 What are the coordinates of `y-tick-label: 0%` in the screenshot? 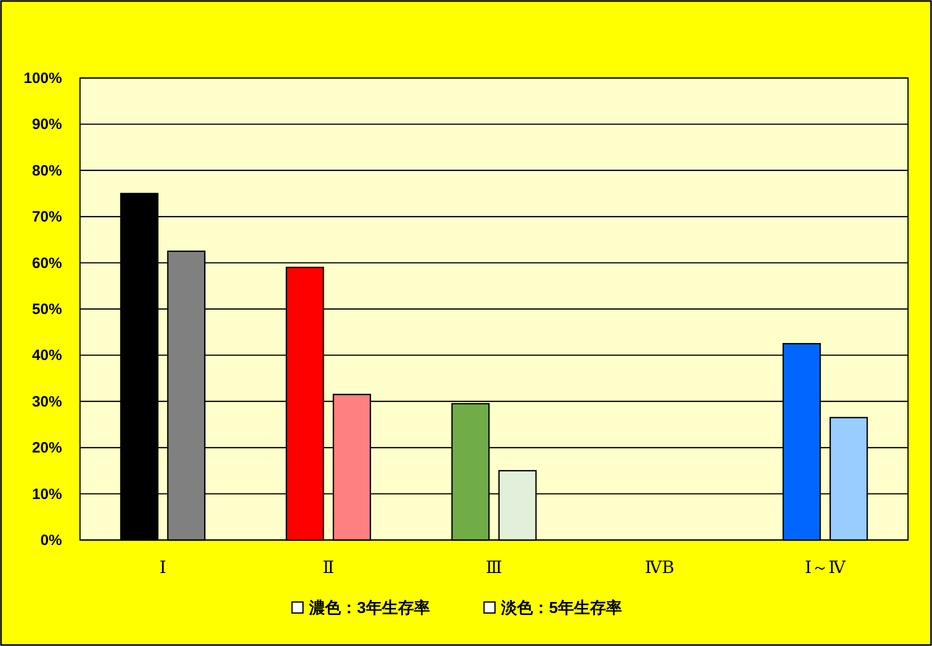 It's located at (51, 540).